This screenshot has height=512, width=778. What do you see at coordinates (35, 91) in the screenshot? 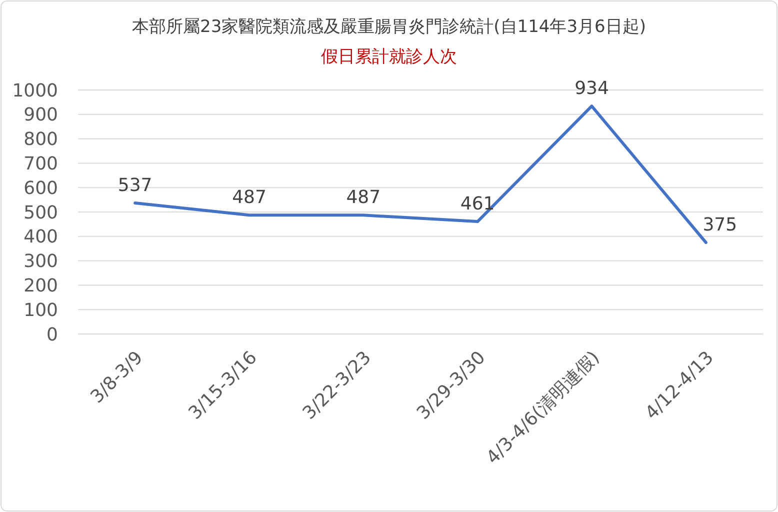
I see `y-tick-label: 1000` at bounding box center [35, 91].